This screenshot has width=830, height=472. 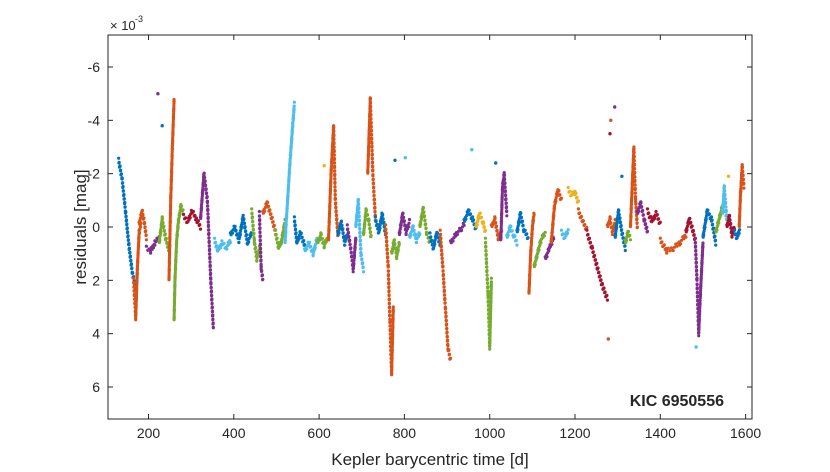 What do you see at coordinates (574, 433) in the screenshot?
I see `x-tick-label: 1200` at bounding box center [574, 433].